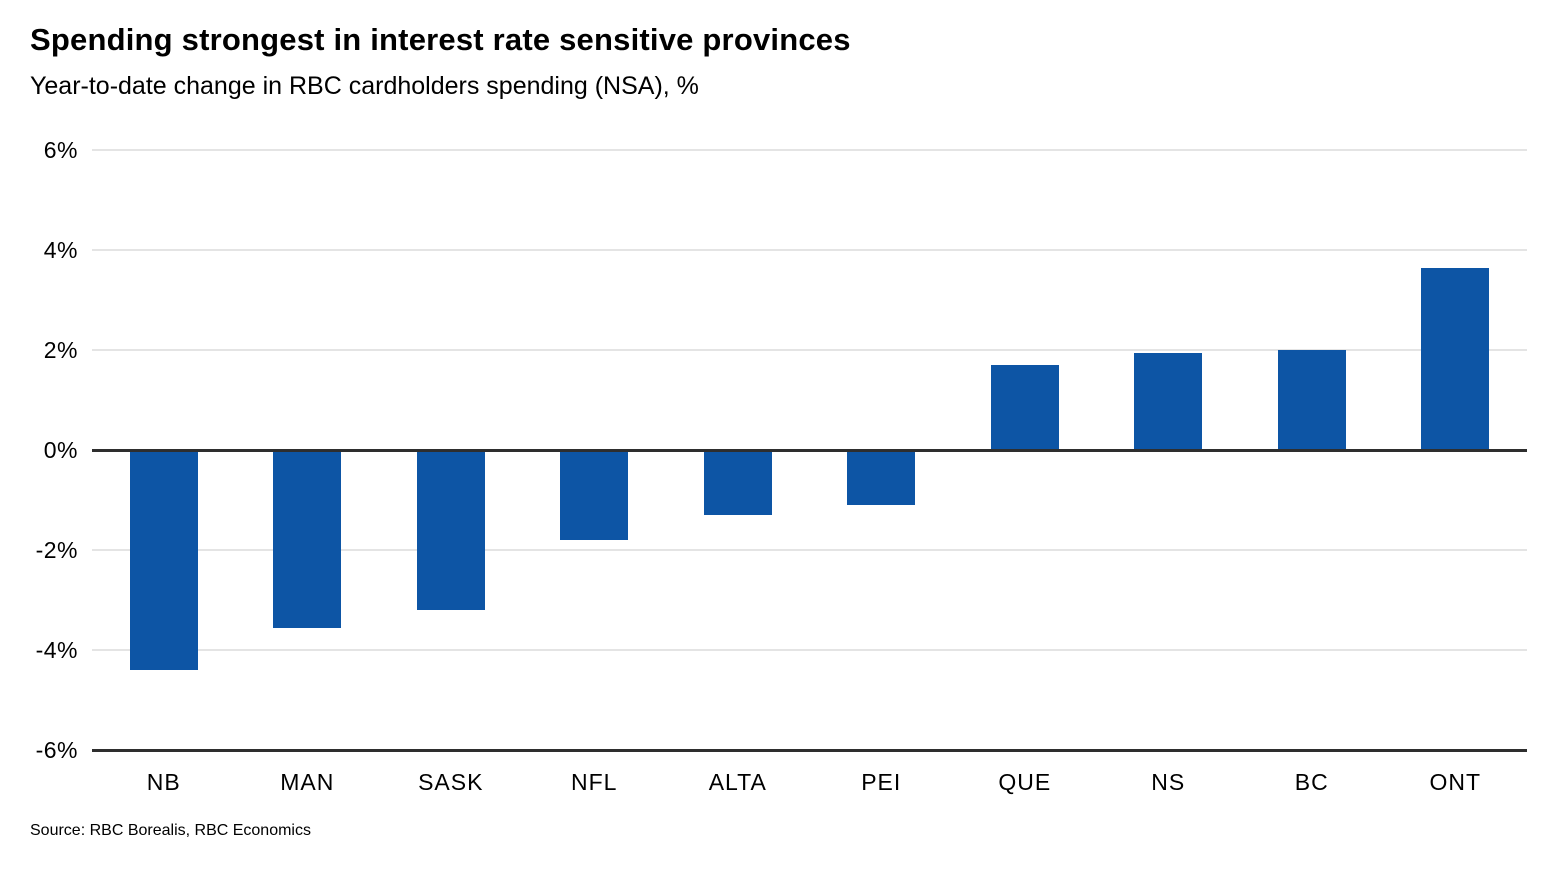 The width and height of the screenshot is (1566, 878). Describe the element at coordinates (809, 650) in the screenshot. I see `gridline--4pct` at that location.